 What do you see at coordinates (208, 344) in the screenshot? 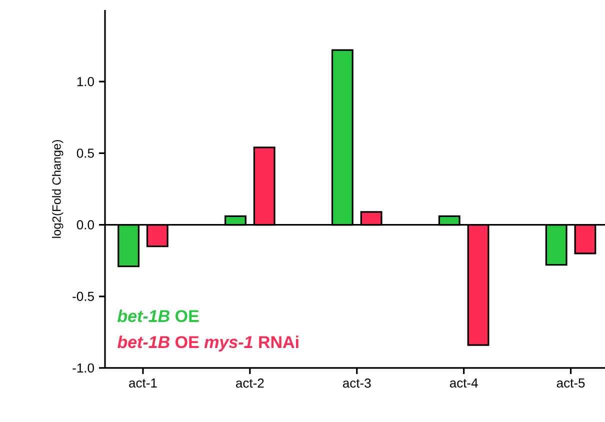
I see `text: bet-1B OE mys-1 RNAi` at bounding box center [208, 344].